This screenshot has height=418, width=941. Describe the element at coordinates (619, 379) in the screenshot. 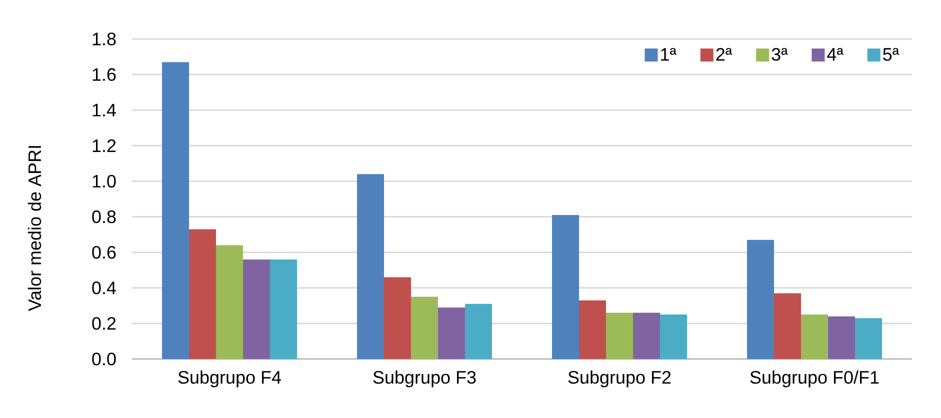

I see `x-tick-label: Subgrupo F2` at that location.